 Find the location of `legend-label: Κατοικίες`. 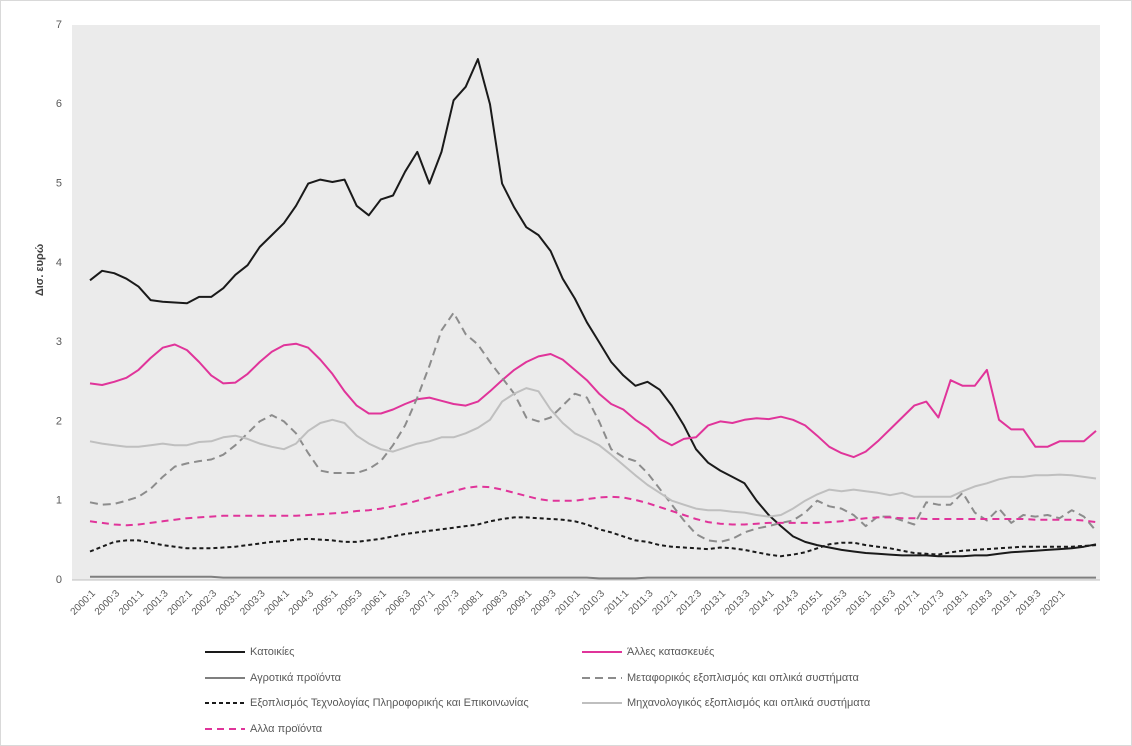

legend-label: Κατοικίες is located at coordinates (272, 652).